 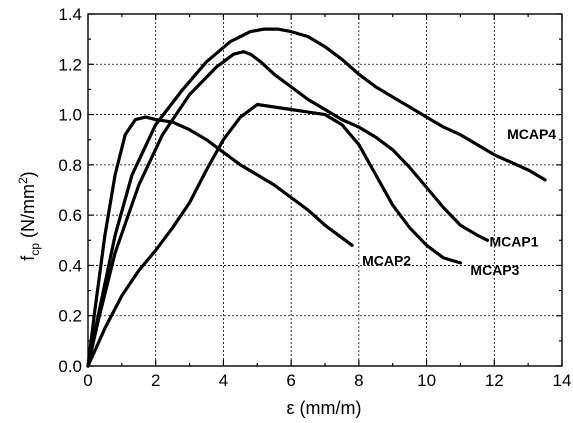 What do you see at coordinates (23, 180) in the screenshot?
I see `y-axis-title-sup: 2` at bounding box center [23, 180].